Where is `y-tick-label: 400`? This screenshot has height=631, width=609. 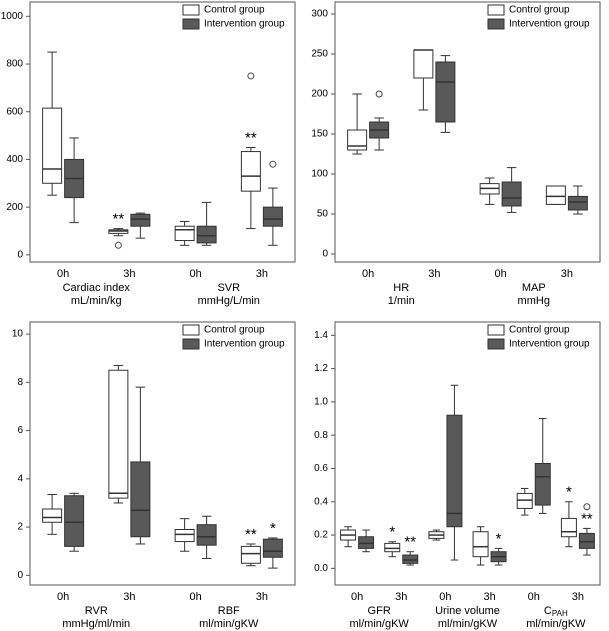 y-tick-label: 400 is located at coordinates (14, 159).